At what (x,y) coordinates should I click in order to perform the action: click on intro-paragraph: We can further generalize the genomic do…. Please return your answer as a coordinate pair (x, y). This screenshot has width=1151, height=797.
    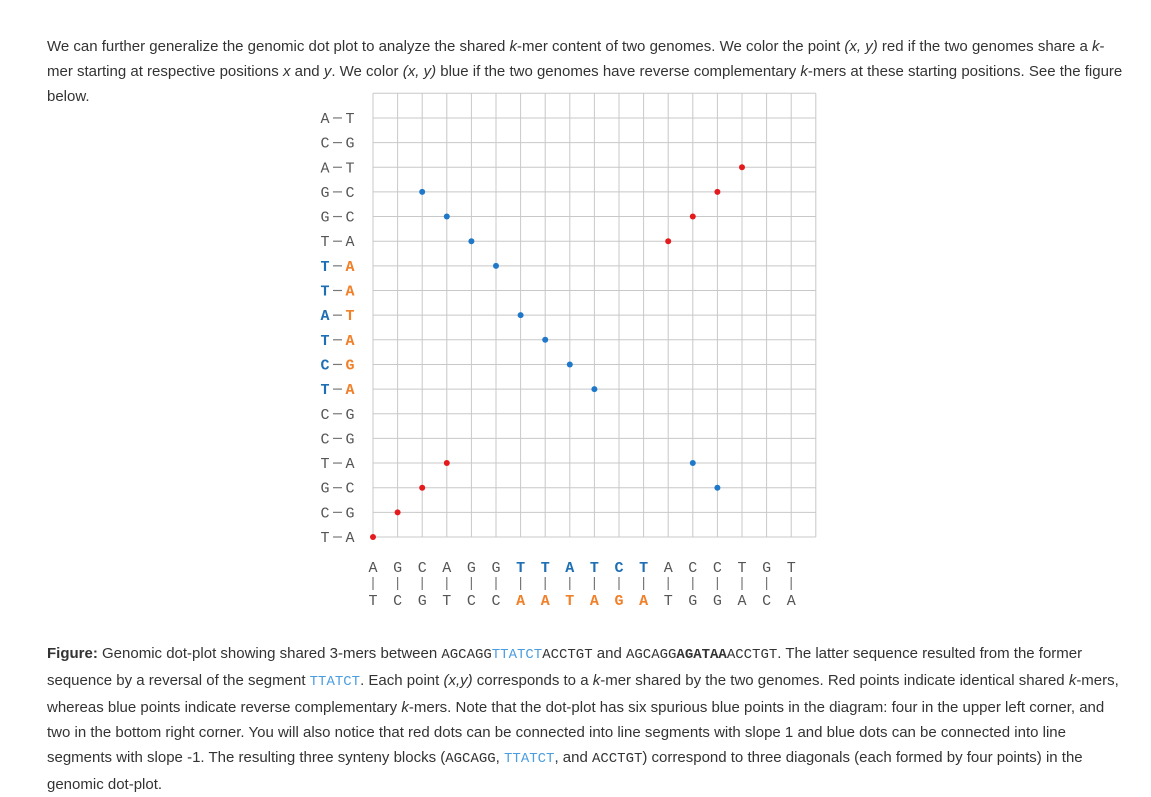
    Looking at the image, I should click on (585, 71).